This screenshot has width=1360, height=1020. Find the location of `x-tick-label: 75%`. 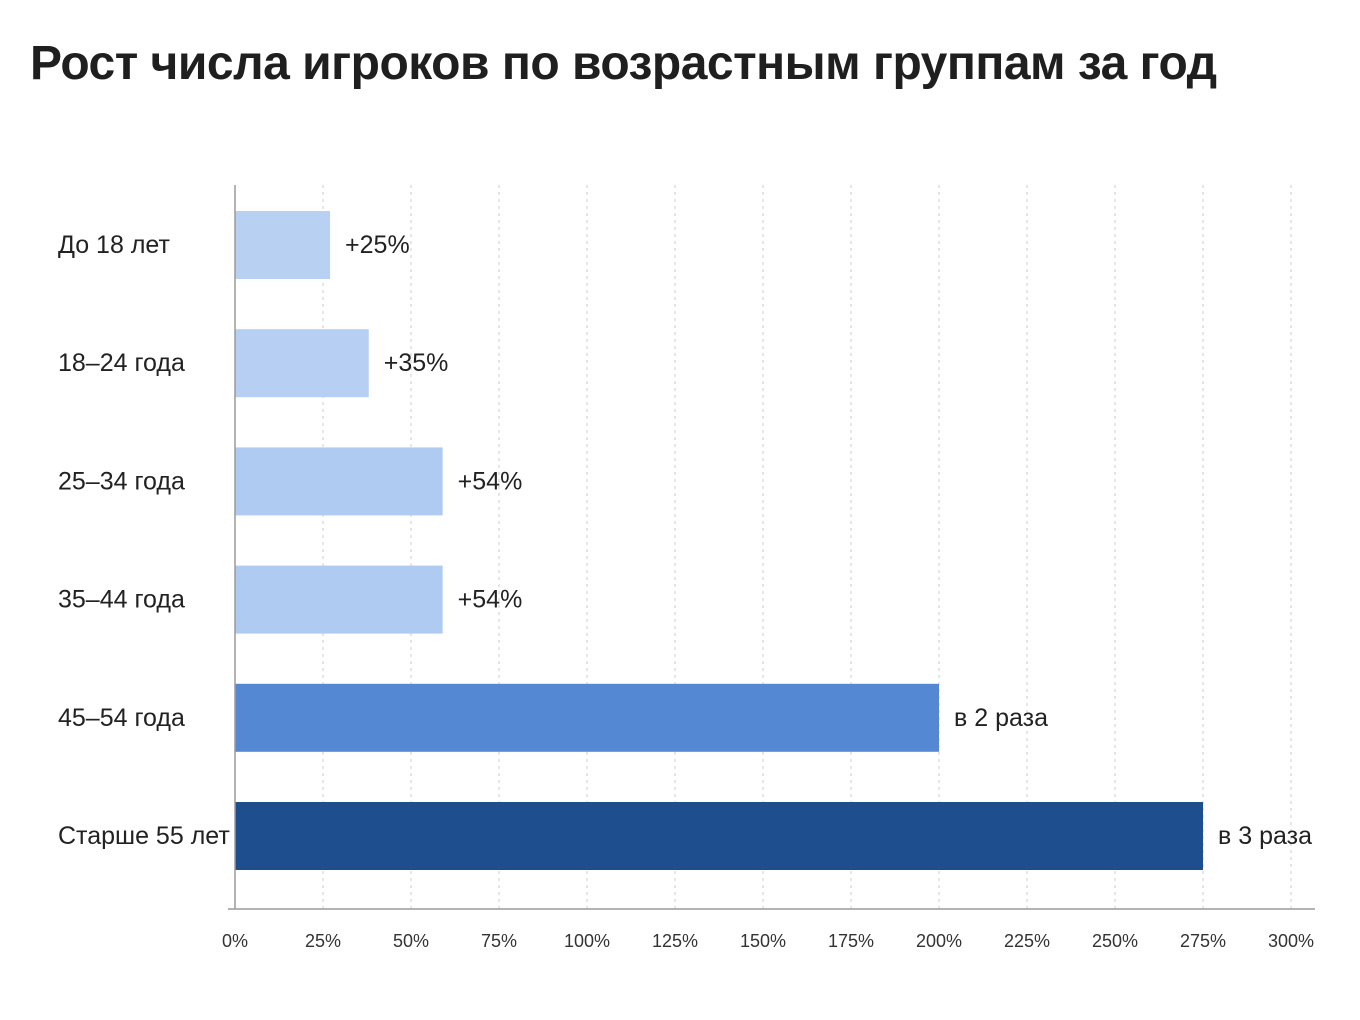

x-tick-label: 75% is located at coordinates (499, 941).